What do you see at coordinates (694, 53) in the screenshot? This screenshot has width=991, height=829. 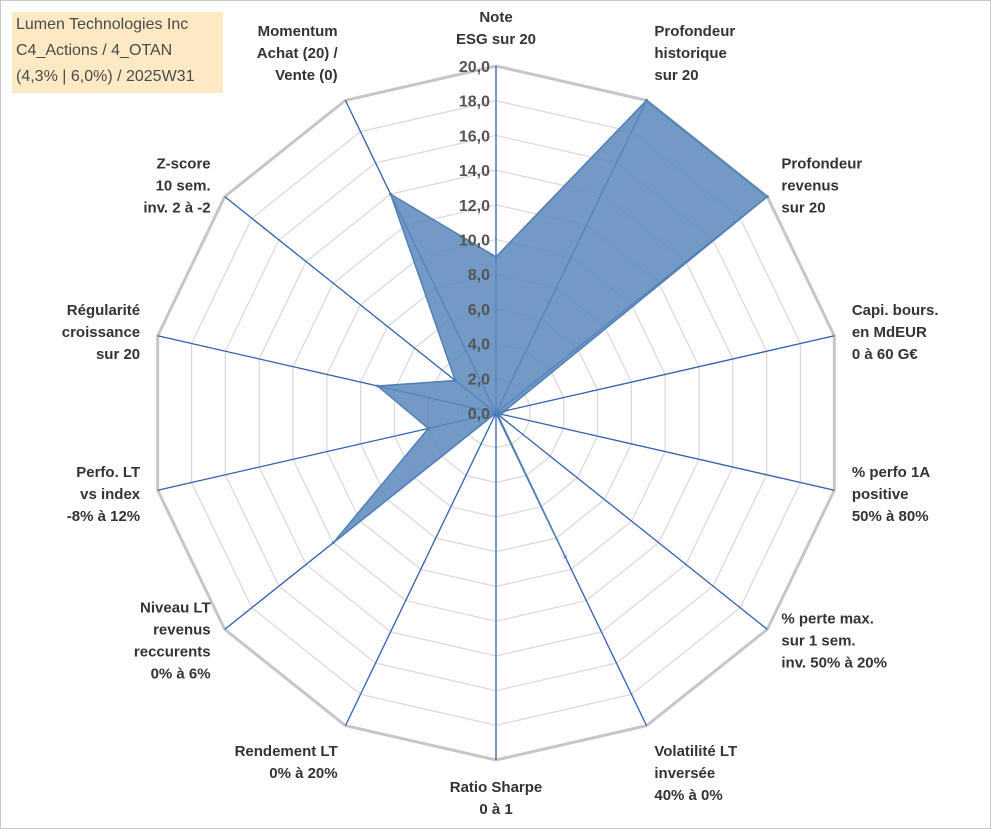 I see `axis-label: Profondeur historique sur 20` at bounding box center [694, 53].